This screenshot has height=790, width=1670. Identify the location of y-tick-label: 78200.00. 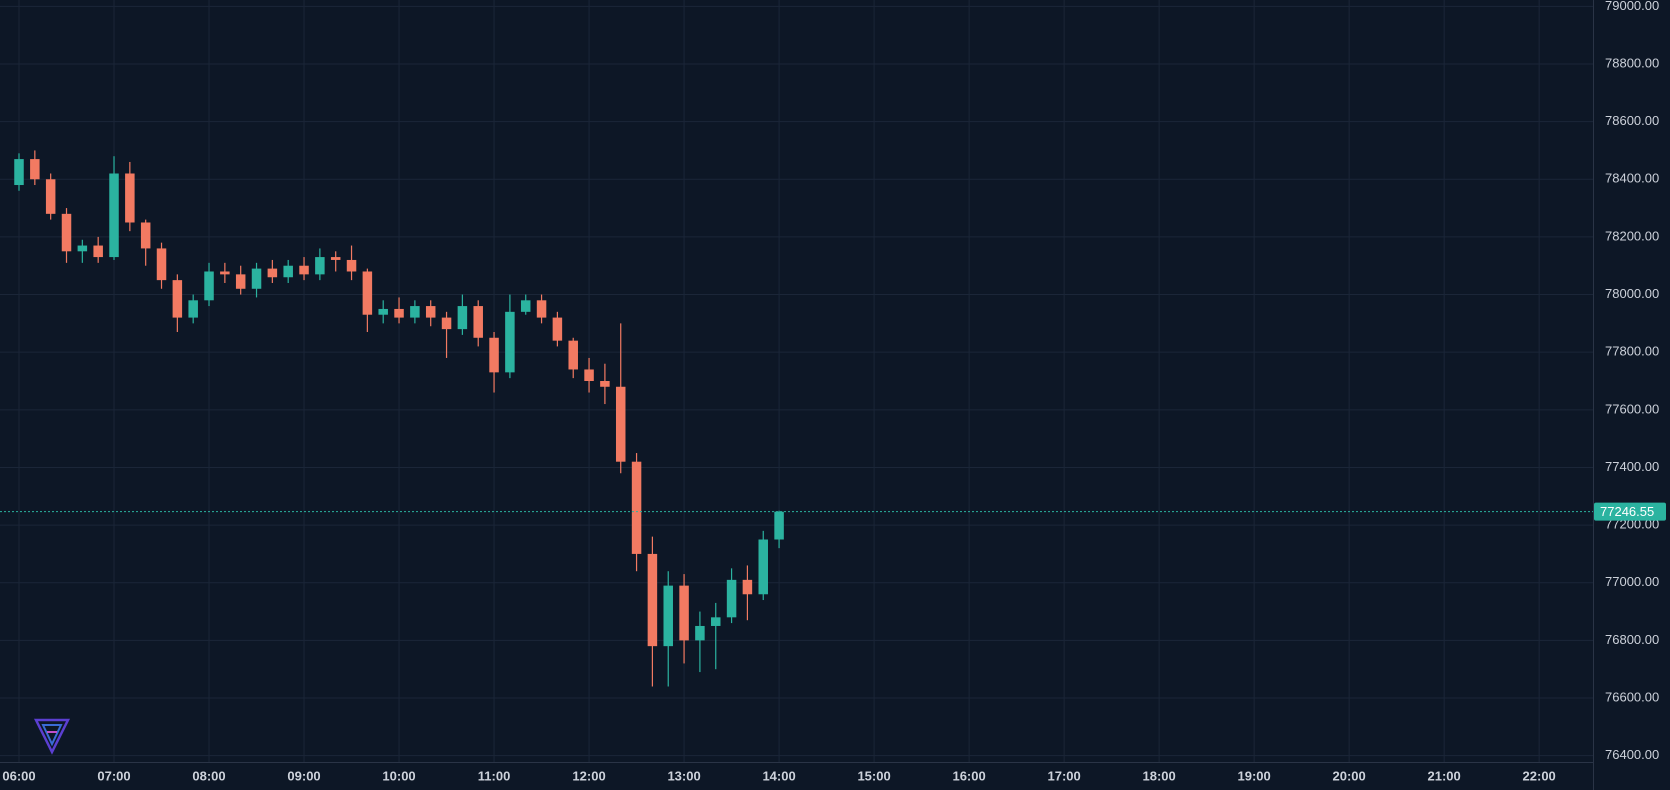
(1632, 235).